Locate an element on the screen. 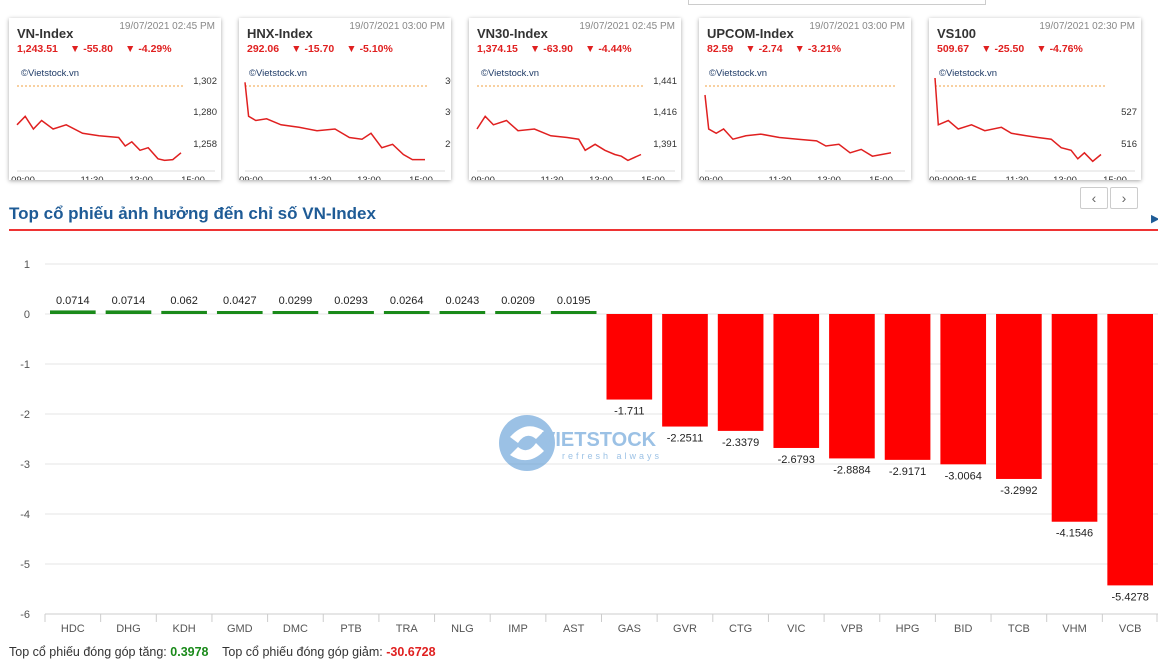 The width and height of the screenshot is (1158, 661). index-name: HNX-Index is located at coordinates (280, 33).